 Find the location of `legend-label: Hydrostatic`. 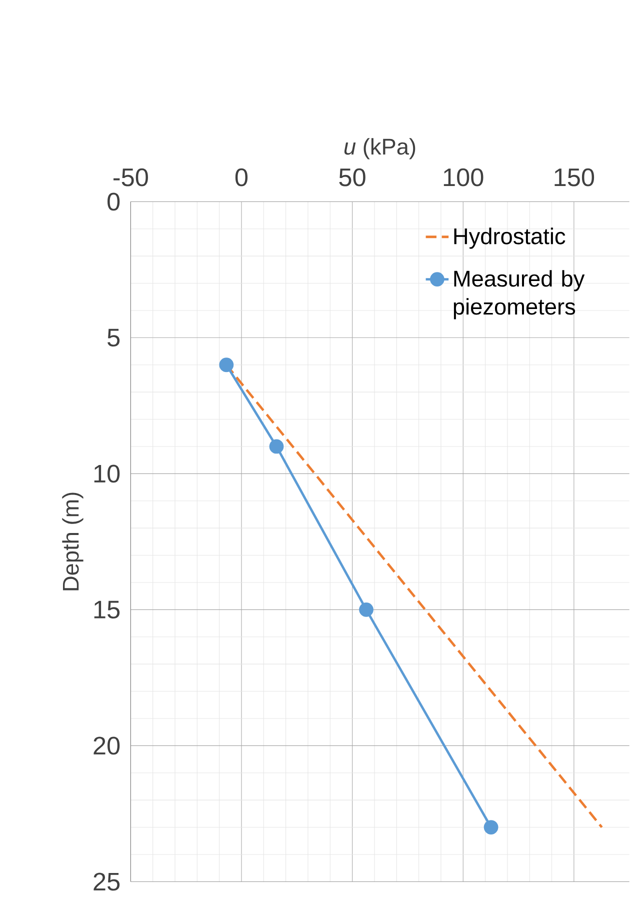

legend-label: Hydrostatic is located at coordinates (510, 238).